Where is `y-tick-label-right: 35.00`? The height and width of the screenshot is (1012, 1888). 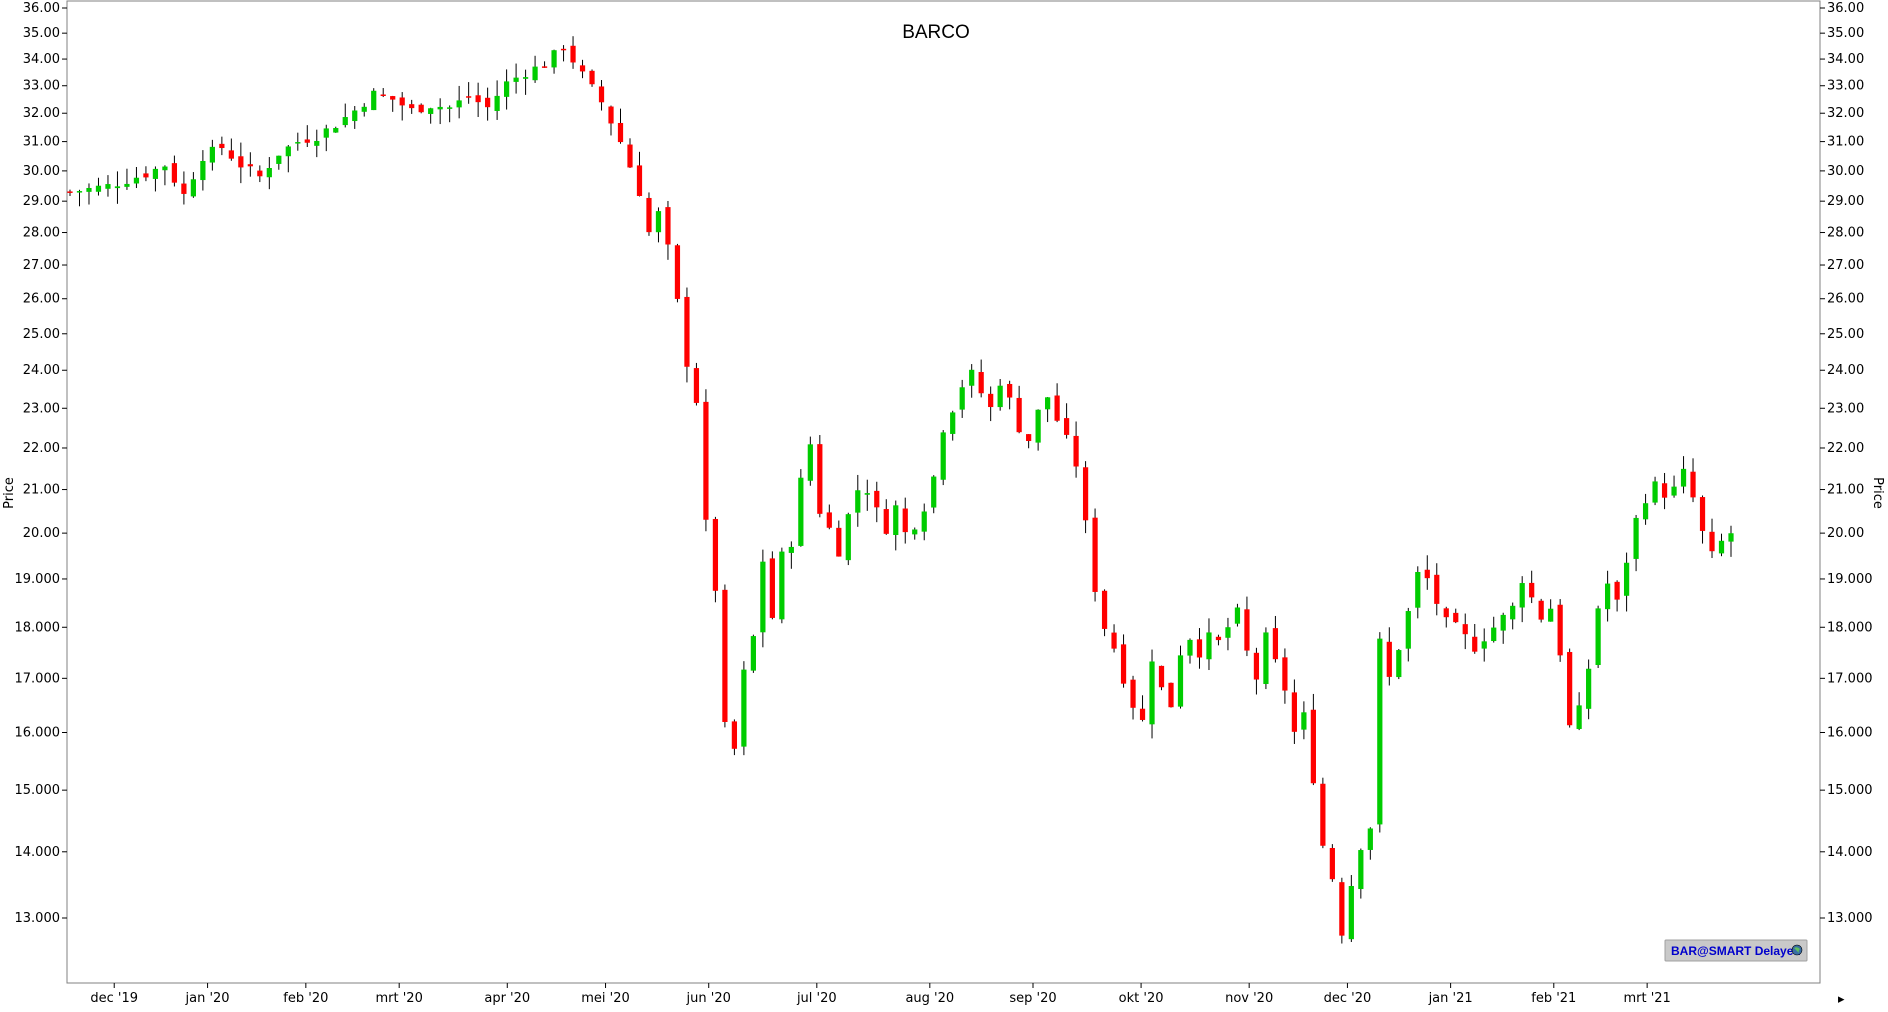 y-tick-label-right: 35.00 is located at coordinates (1845, 33).